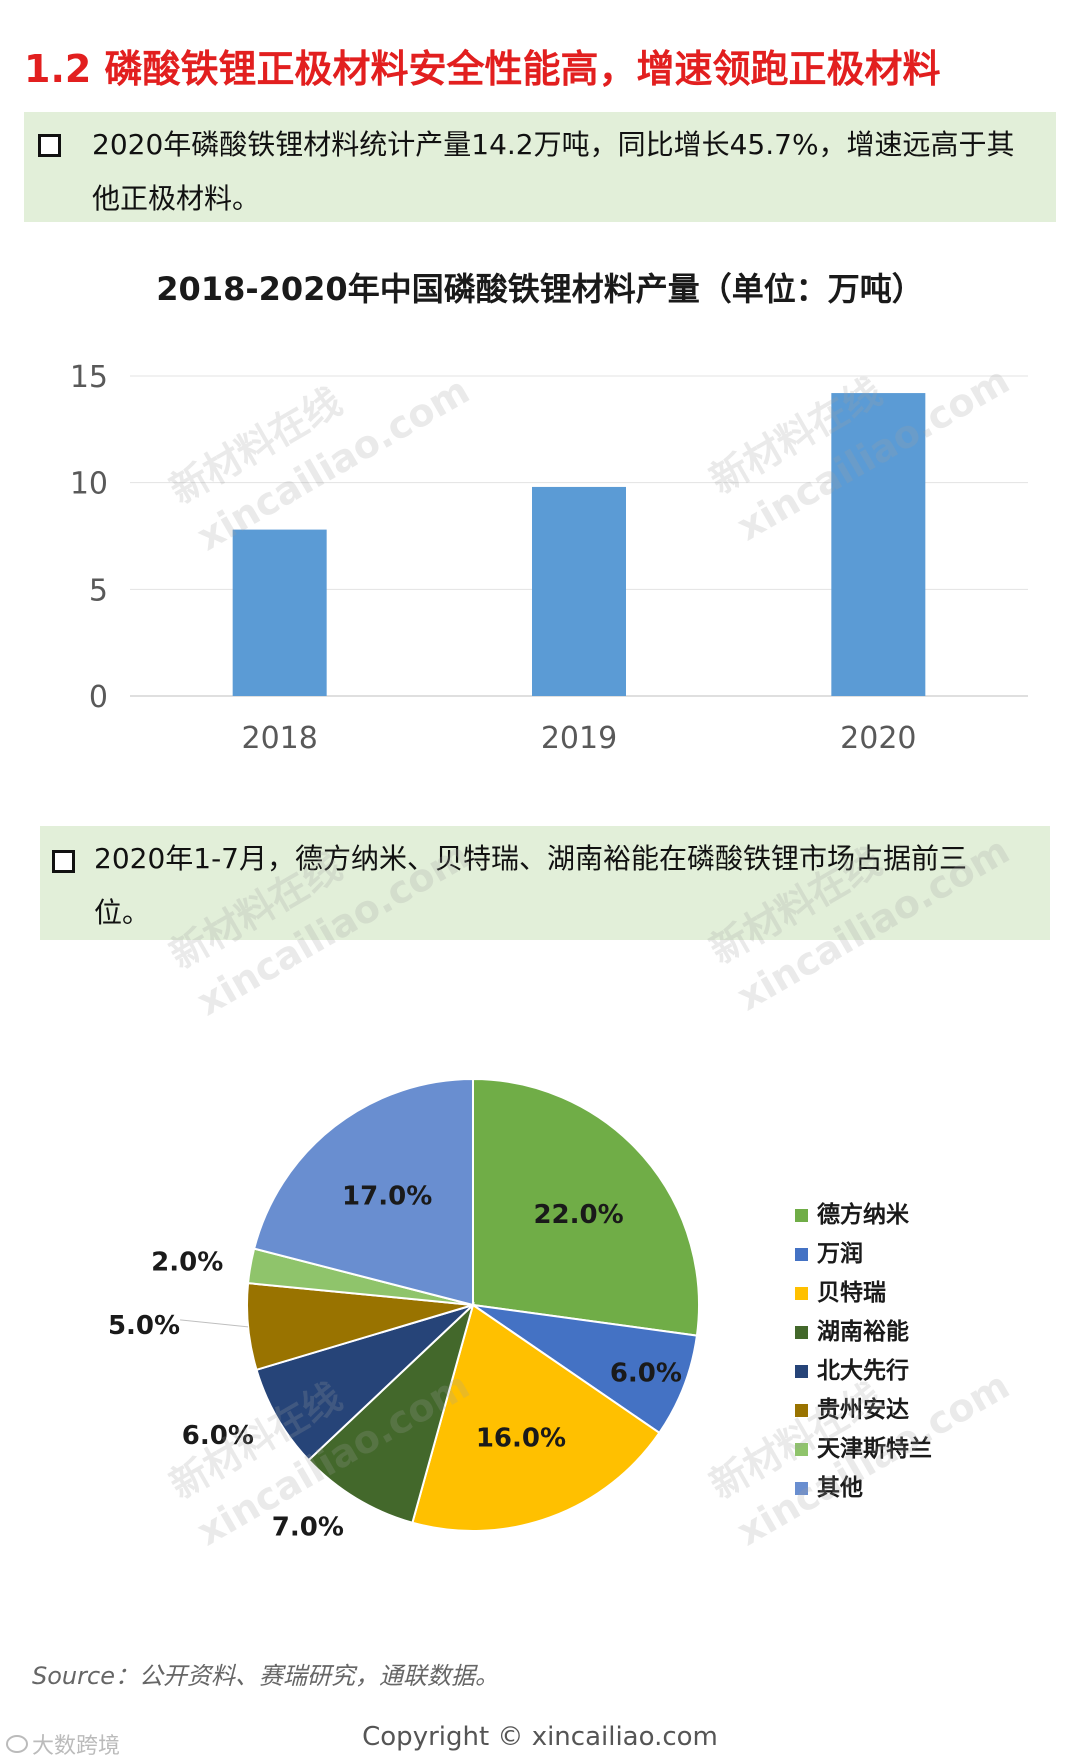 This screenshot has height=1760, width=1080. What do you see at coordinates (863, 1370) in the screenshot?
I see `legend-label: 北大先行` at bounding box center [863, 1370].